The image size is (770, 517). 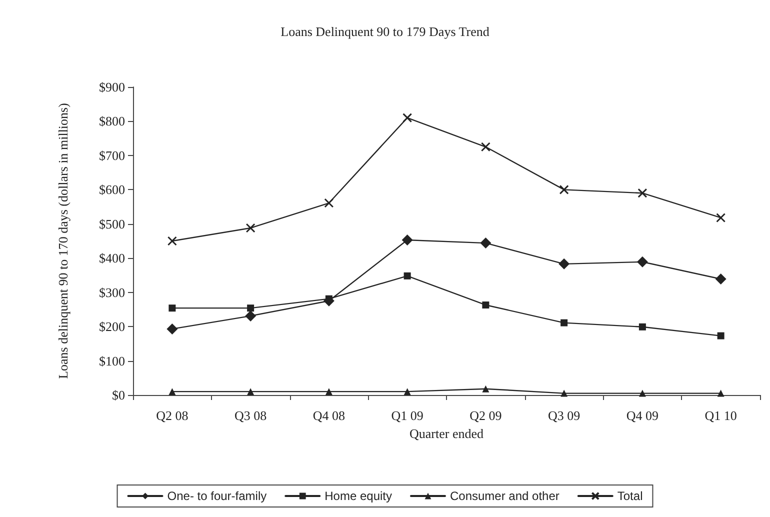 What do you see at coordinates (564, 415) in the screenshot?
I see `x-tick-label: Q3 09` at bounding box center [564, 415].